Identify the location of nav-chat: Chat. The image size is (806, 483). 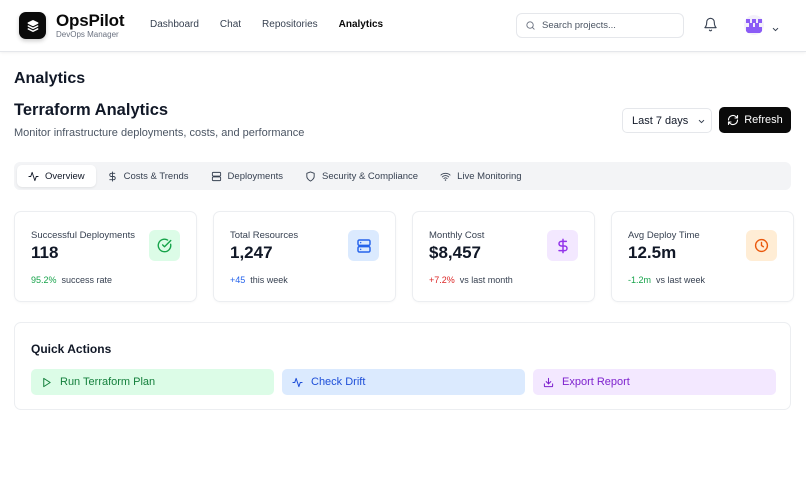
(230, 24).